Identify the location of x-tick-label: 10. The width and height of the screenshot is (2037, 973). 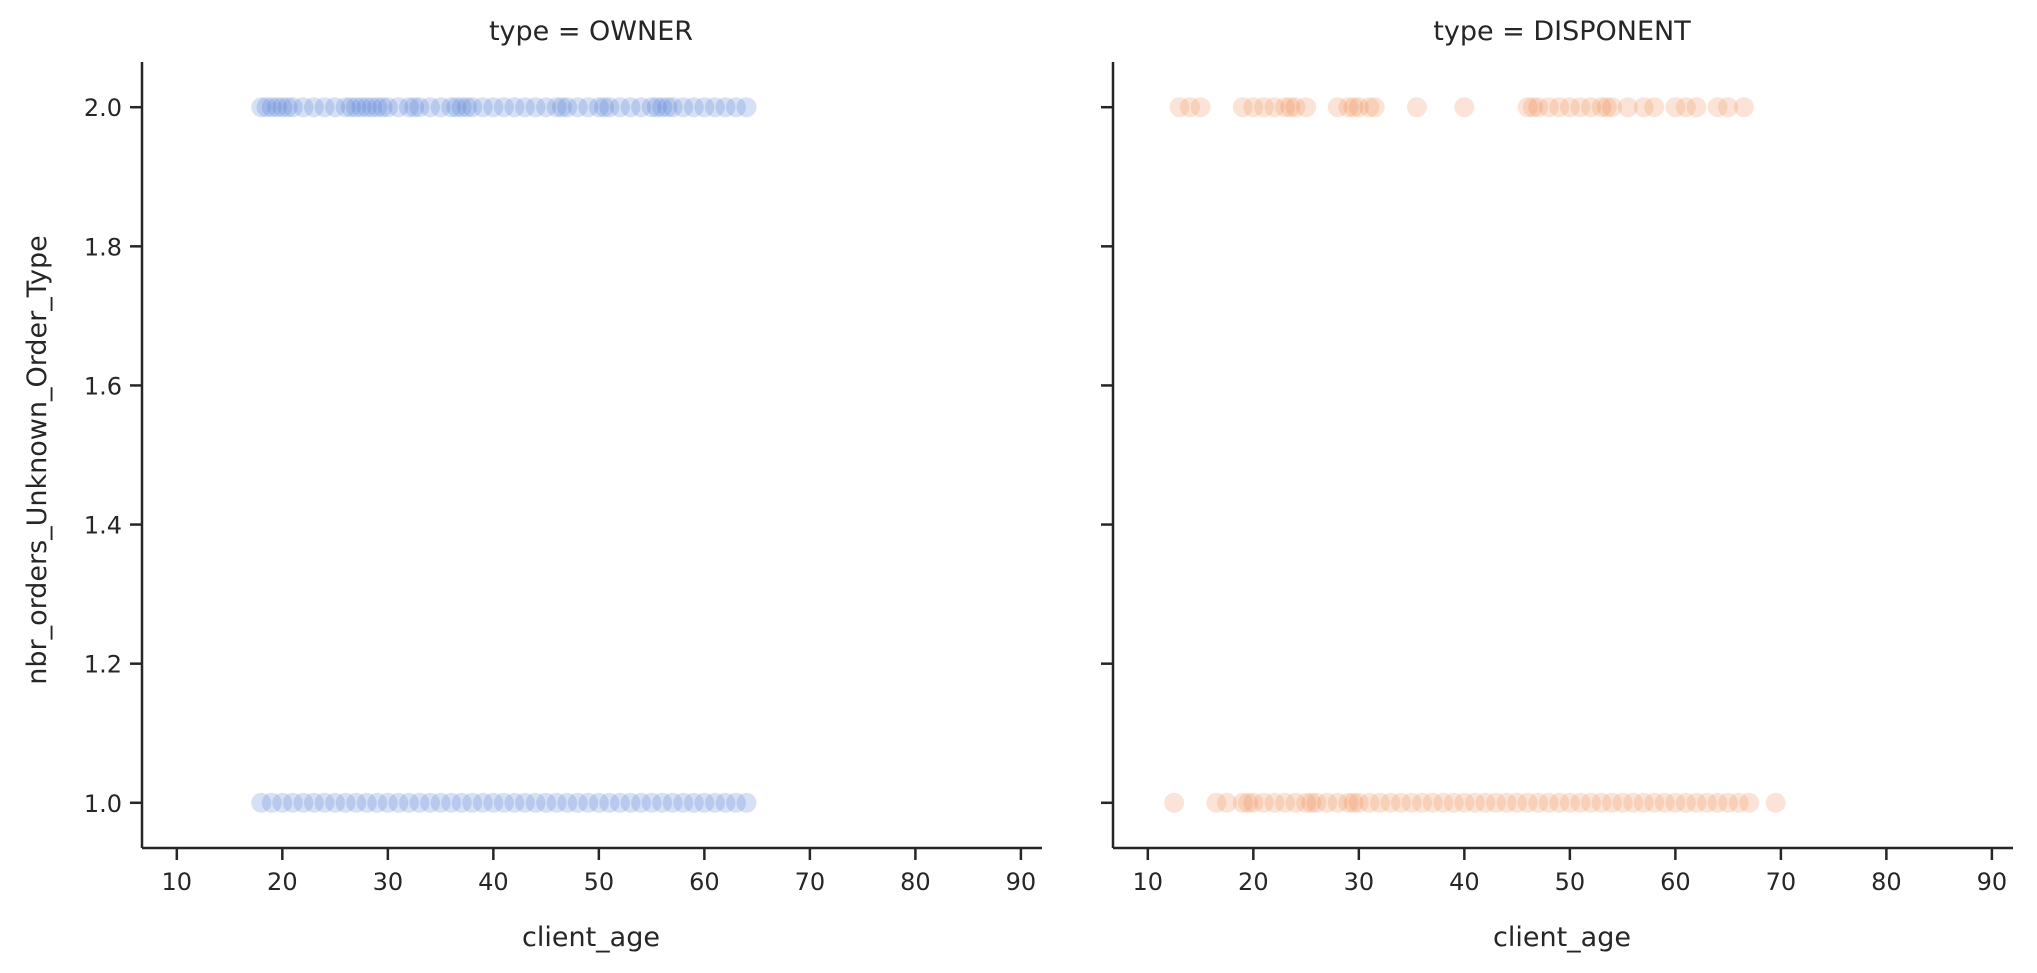
(177, 882).